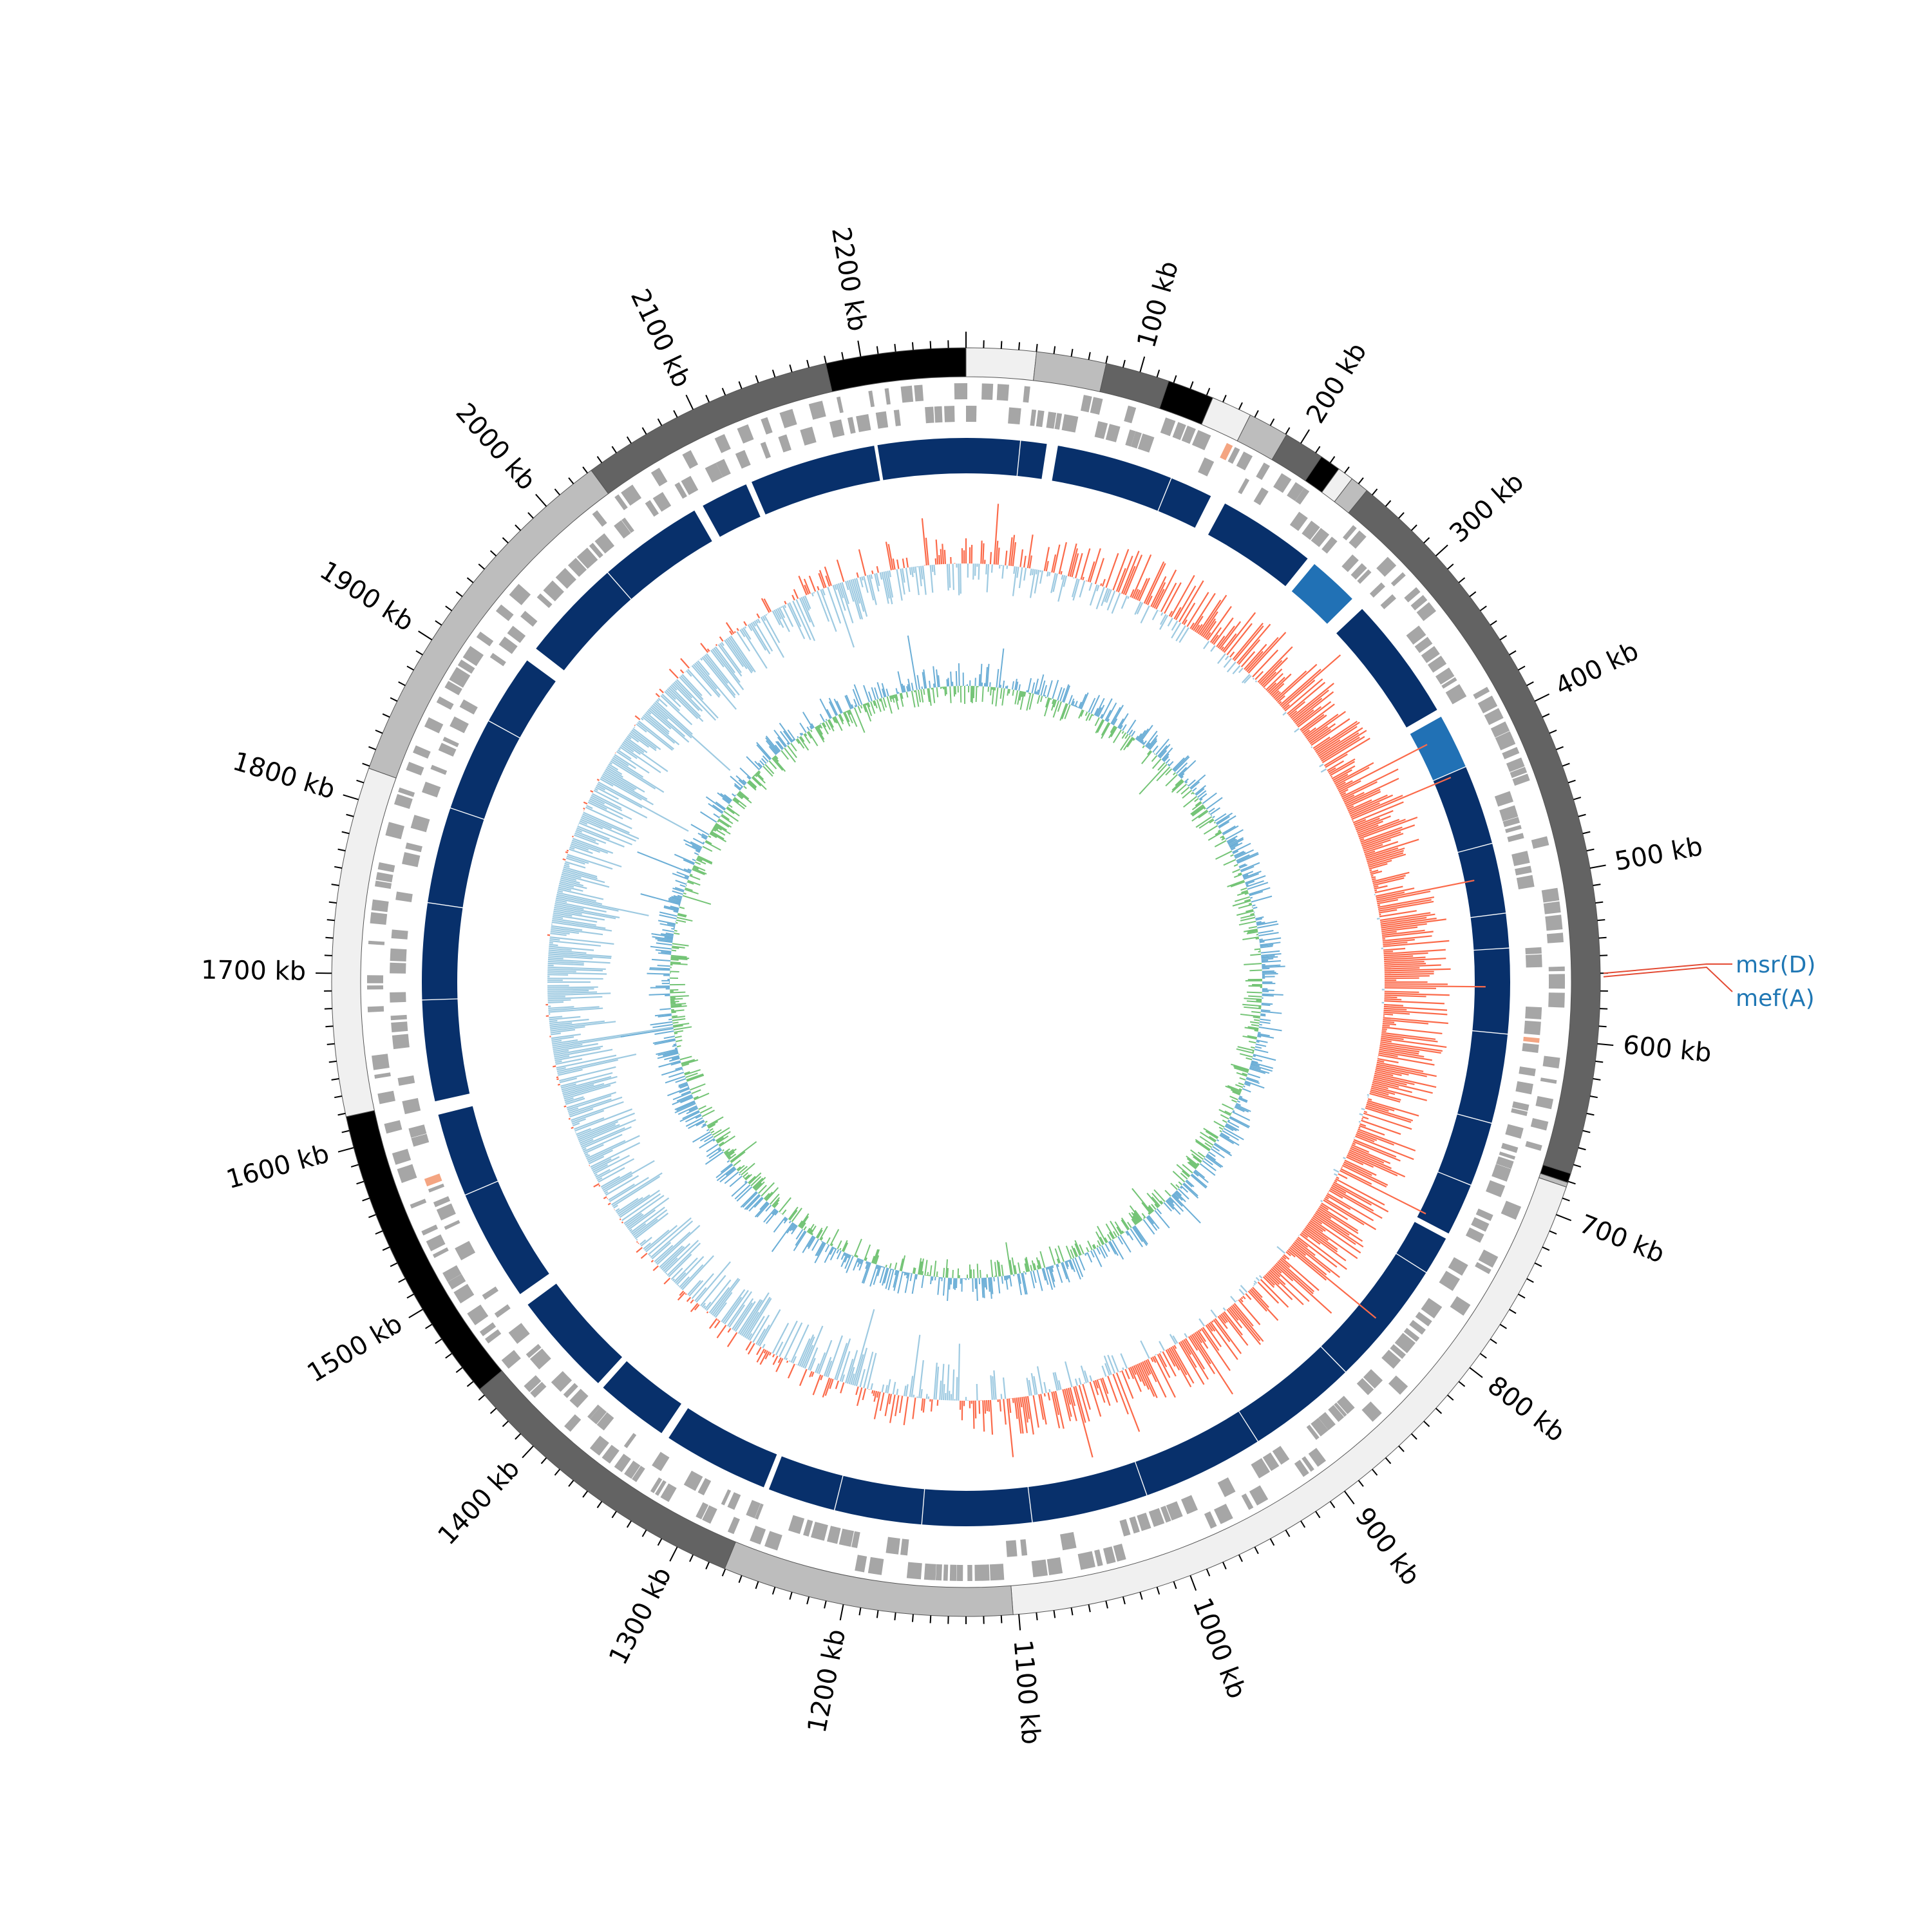 Image resolution: width=1932 pixels, height=1932 pixels. What do you see at coordinates (1220, 1649) in the screenshot?
I see `tick-label: 1000 kb` at bounding box center [1220, 1649].